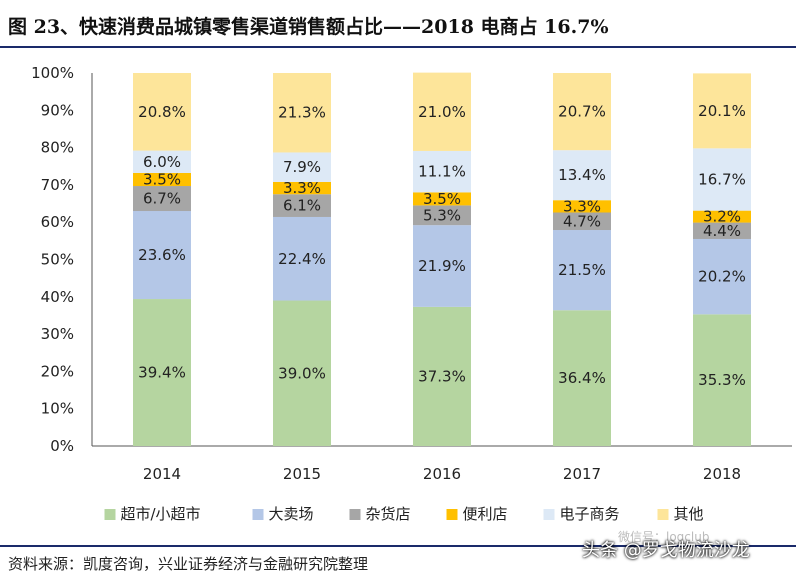  I want to click on data-label: 21.5%, so click(582, 270).